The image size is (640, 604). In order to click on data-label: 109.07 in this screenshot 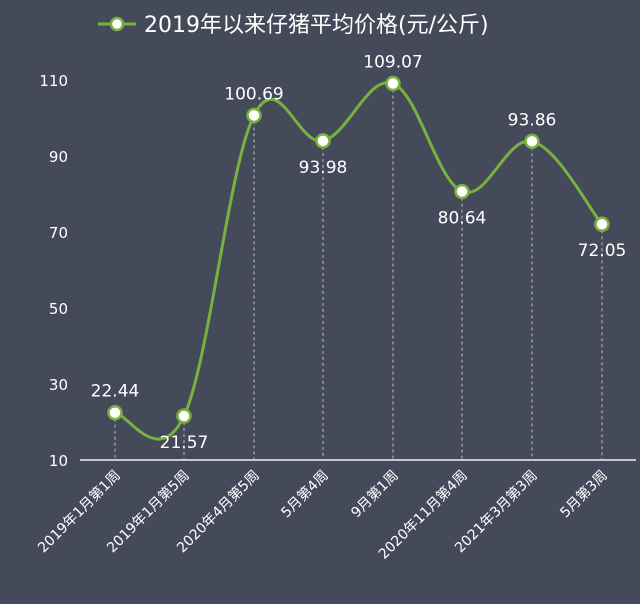, I will do `click(392, 63)`.